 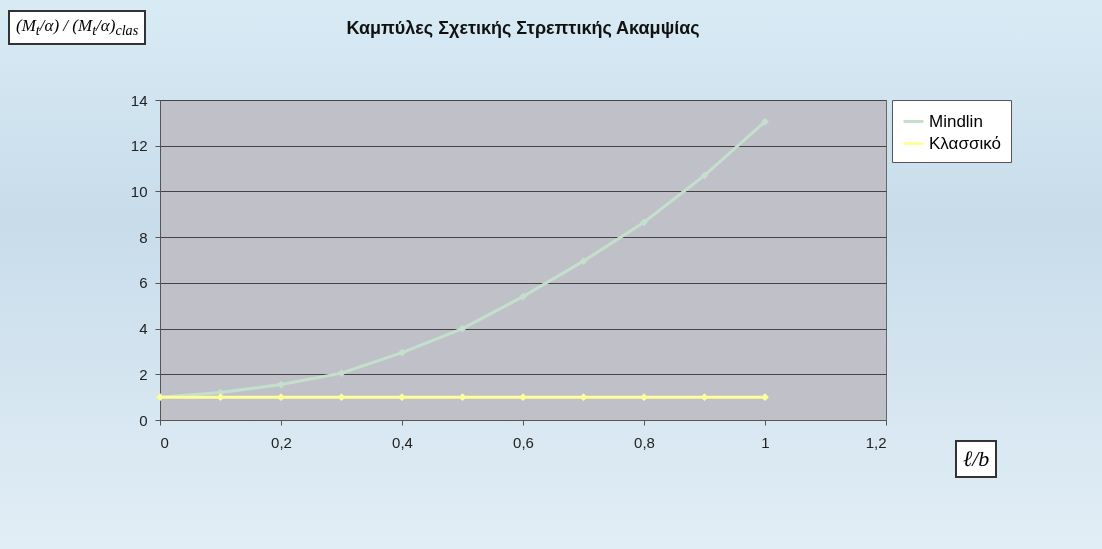 What do you see at coordinates (523, 28) in the screenshot?
I see `chart-title: Καμπύλες Σχετικής Στρεπτικής Ακαμψίας` at bounding box center [523, 28].